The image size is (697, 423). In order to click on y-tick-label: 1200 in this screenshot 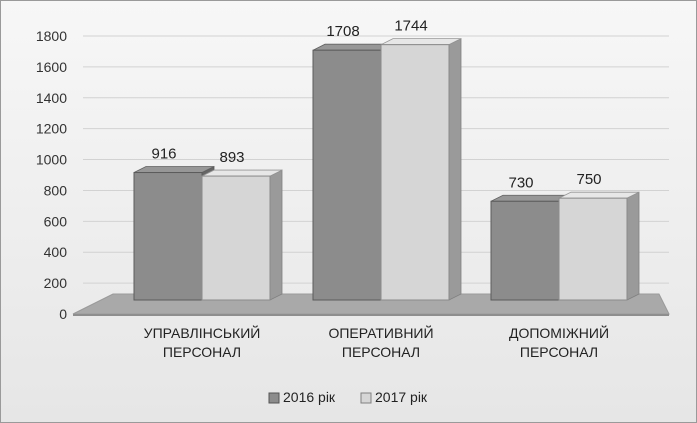, I will do `click(51, 129)`.